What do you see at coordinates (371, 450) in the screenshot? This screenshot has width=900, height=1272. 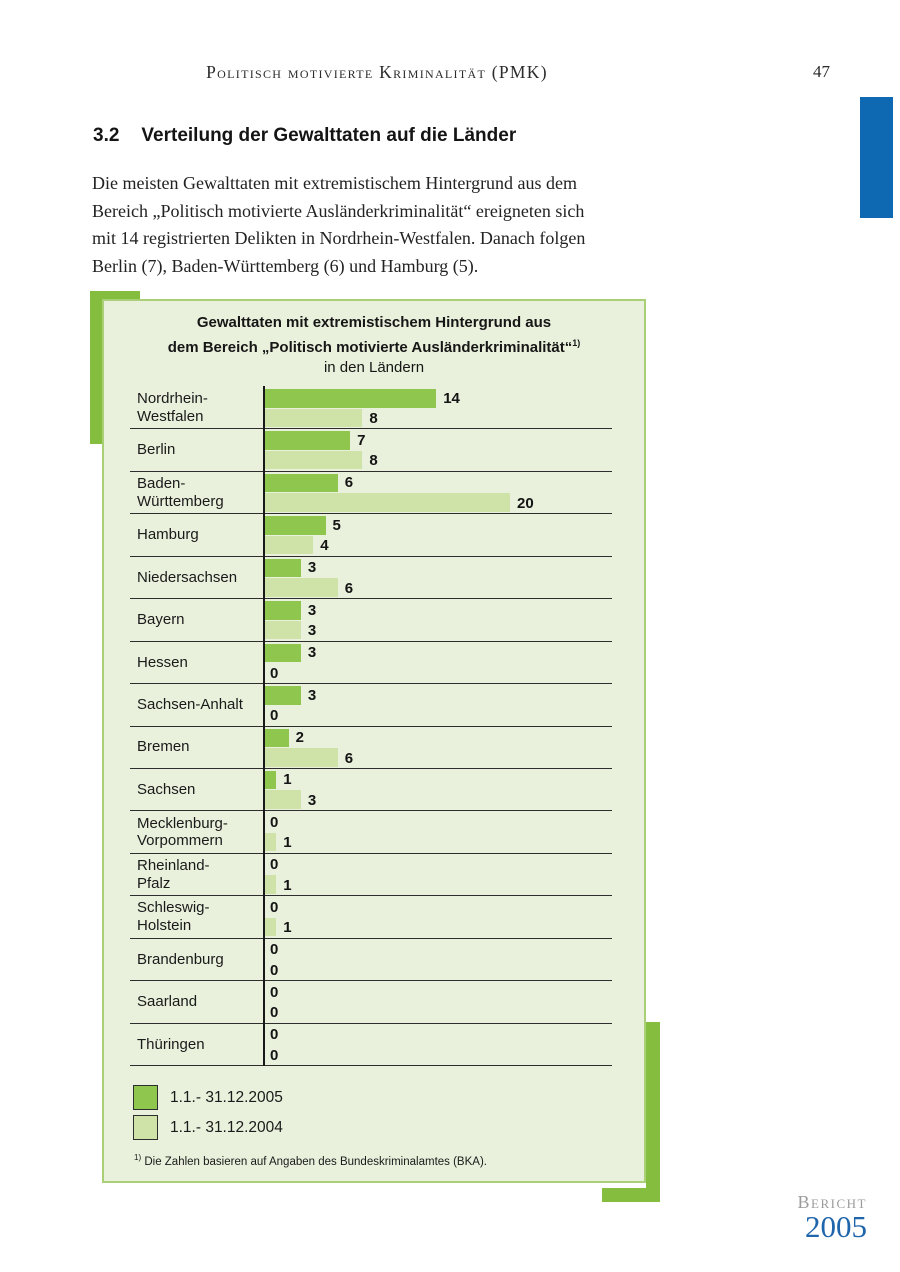 I see `chart-row: Berlin 7 8` at bounding box center [371, 450].